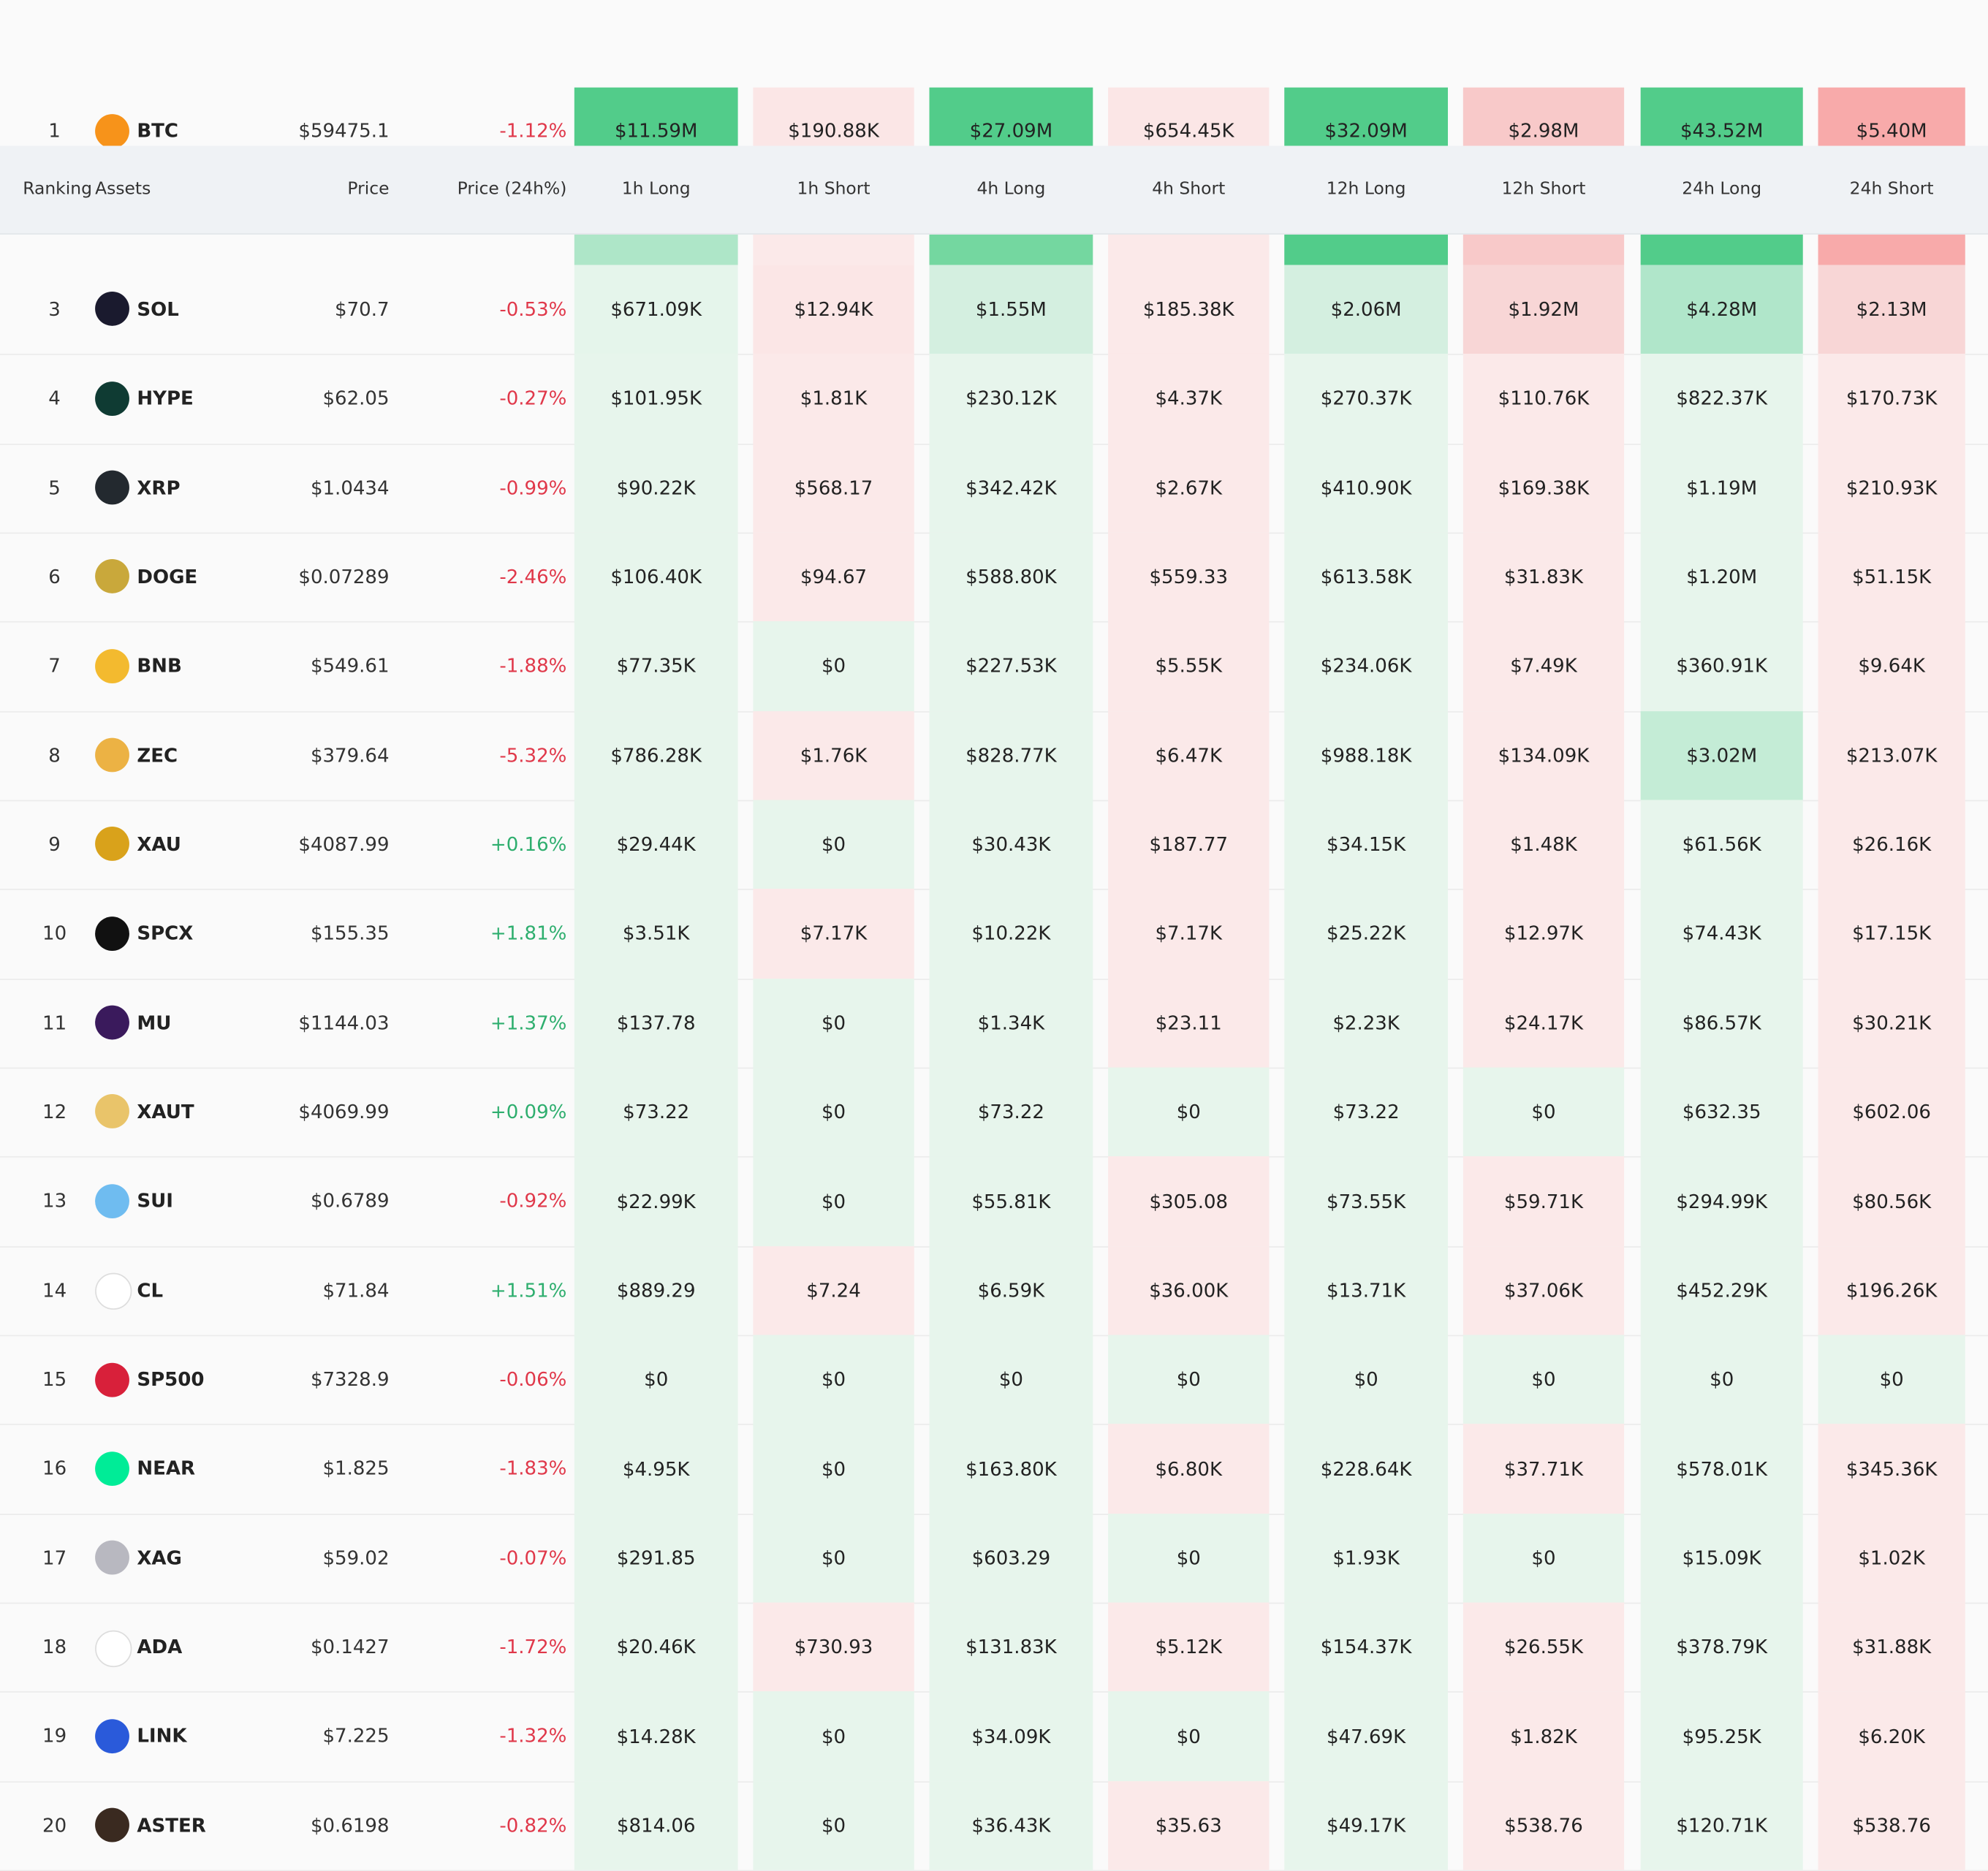 This screenshot has width=1988, height=1871. What do you see at coordinates (165, 398) in the screenshot?
I see `asset-name: HYPE` at bounding box center [165, 398].